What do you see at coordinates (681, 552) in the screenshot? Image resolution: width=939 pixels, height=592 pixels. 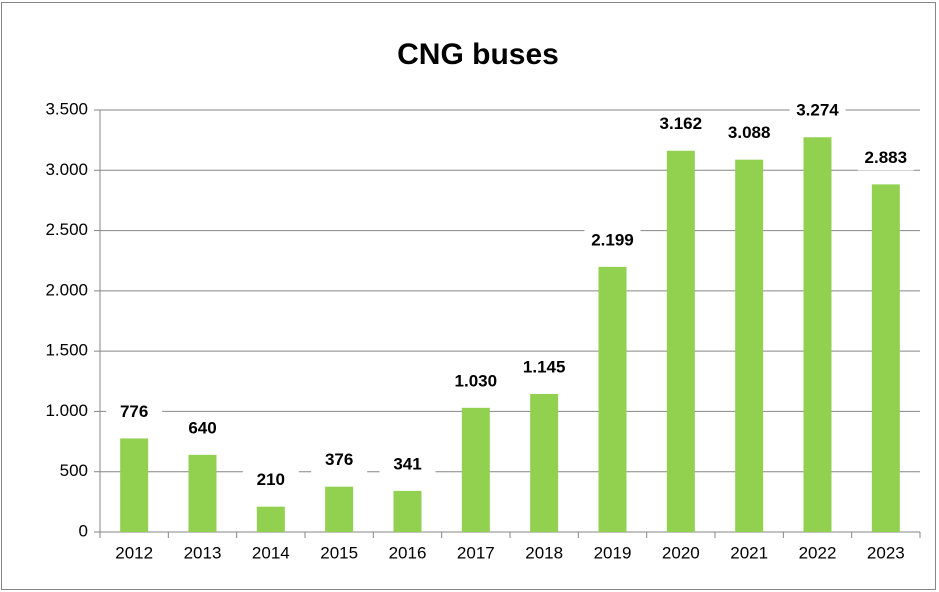 I see `x-tick-label: 2020` at bounding box center [681, 552].